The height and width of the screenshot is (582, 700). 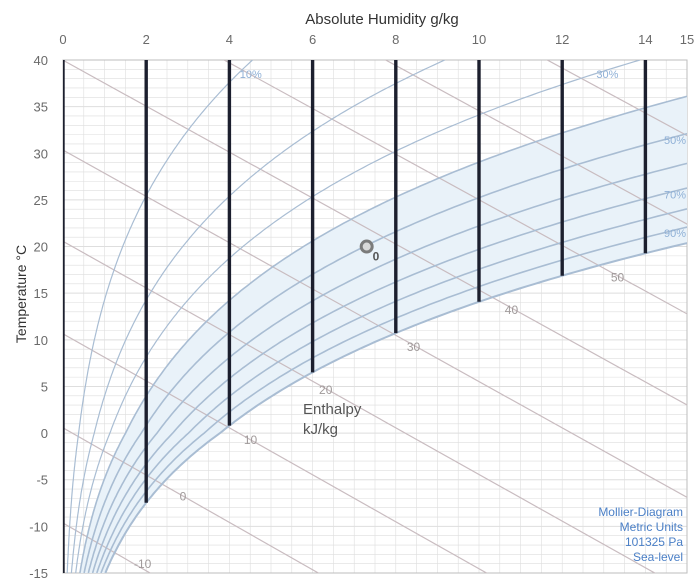 I want to click on x-tick-label: 15, so click(x=687, y=39).